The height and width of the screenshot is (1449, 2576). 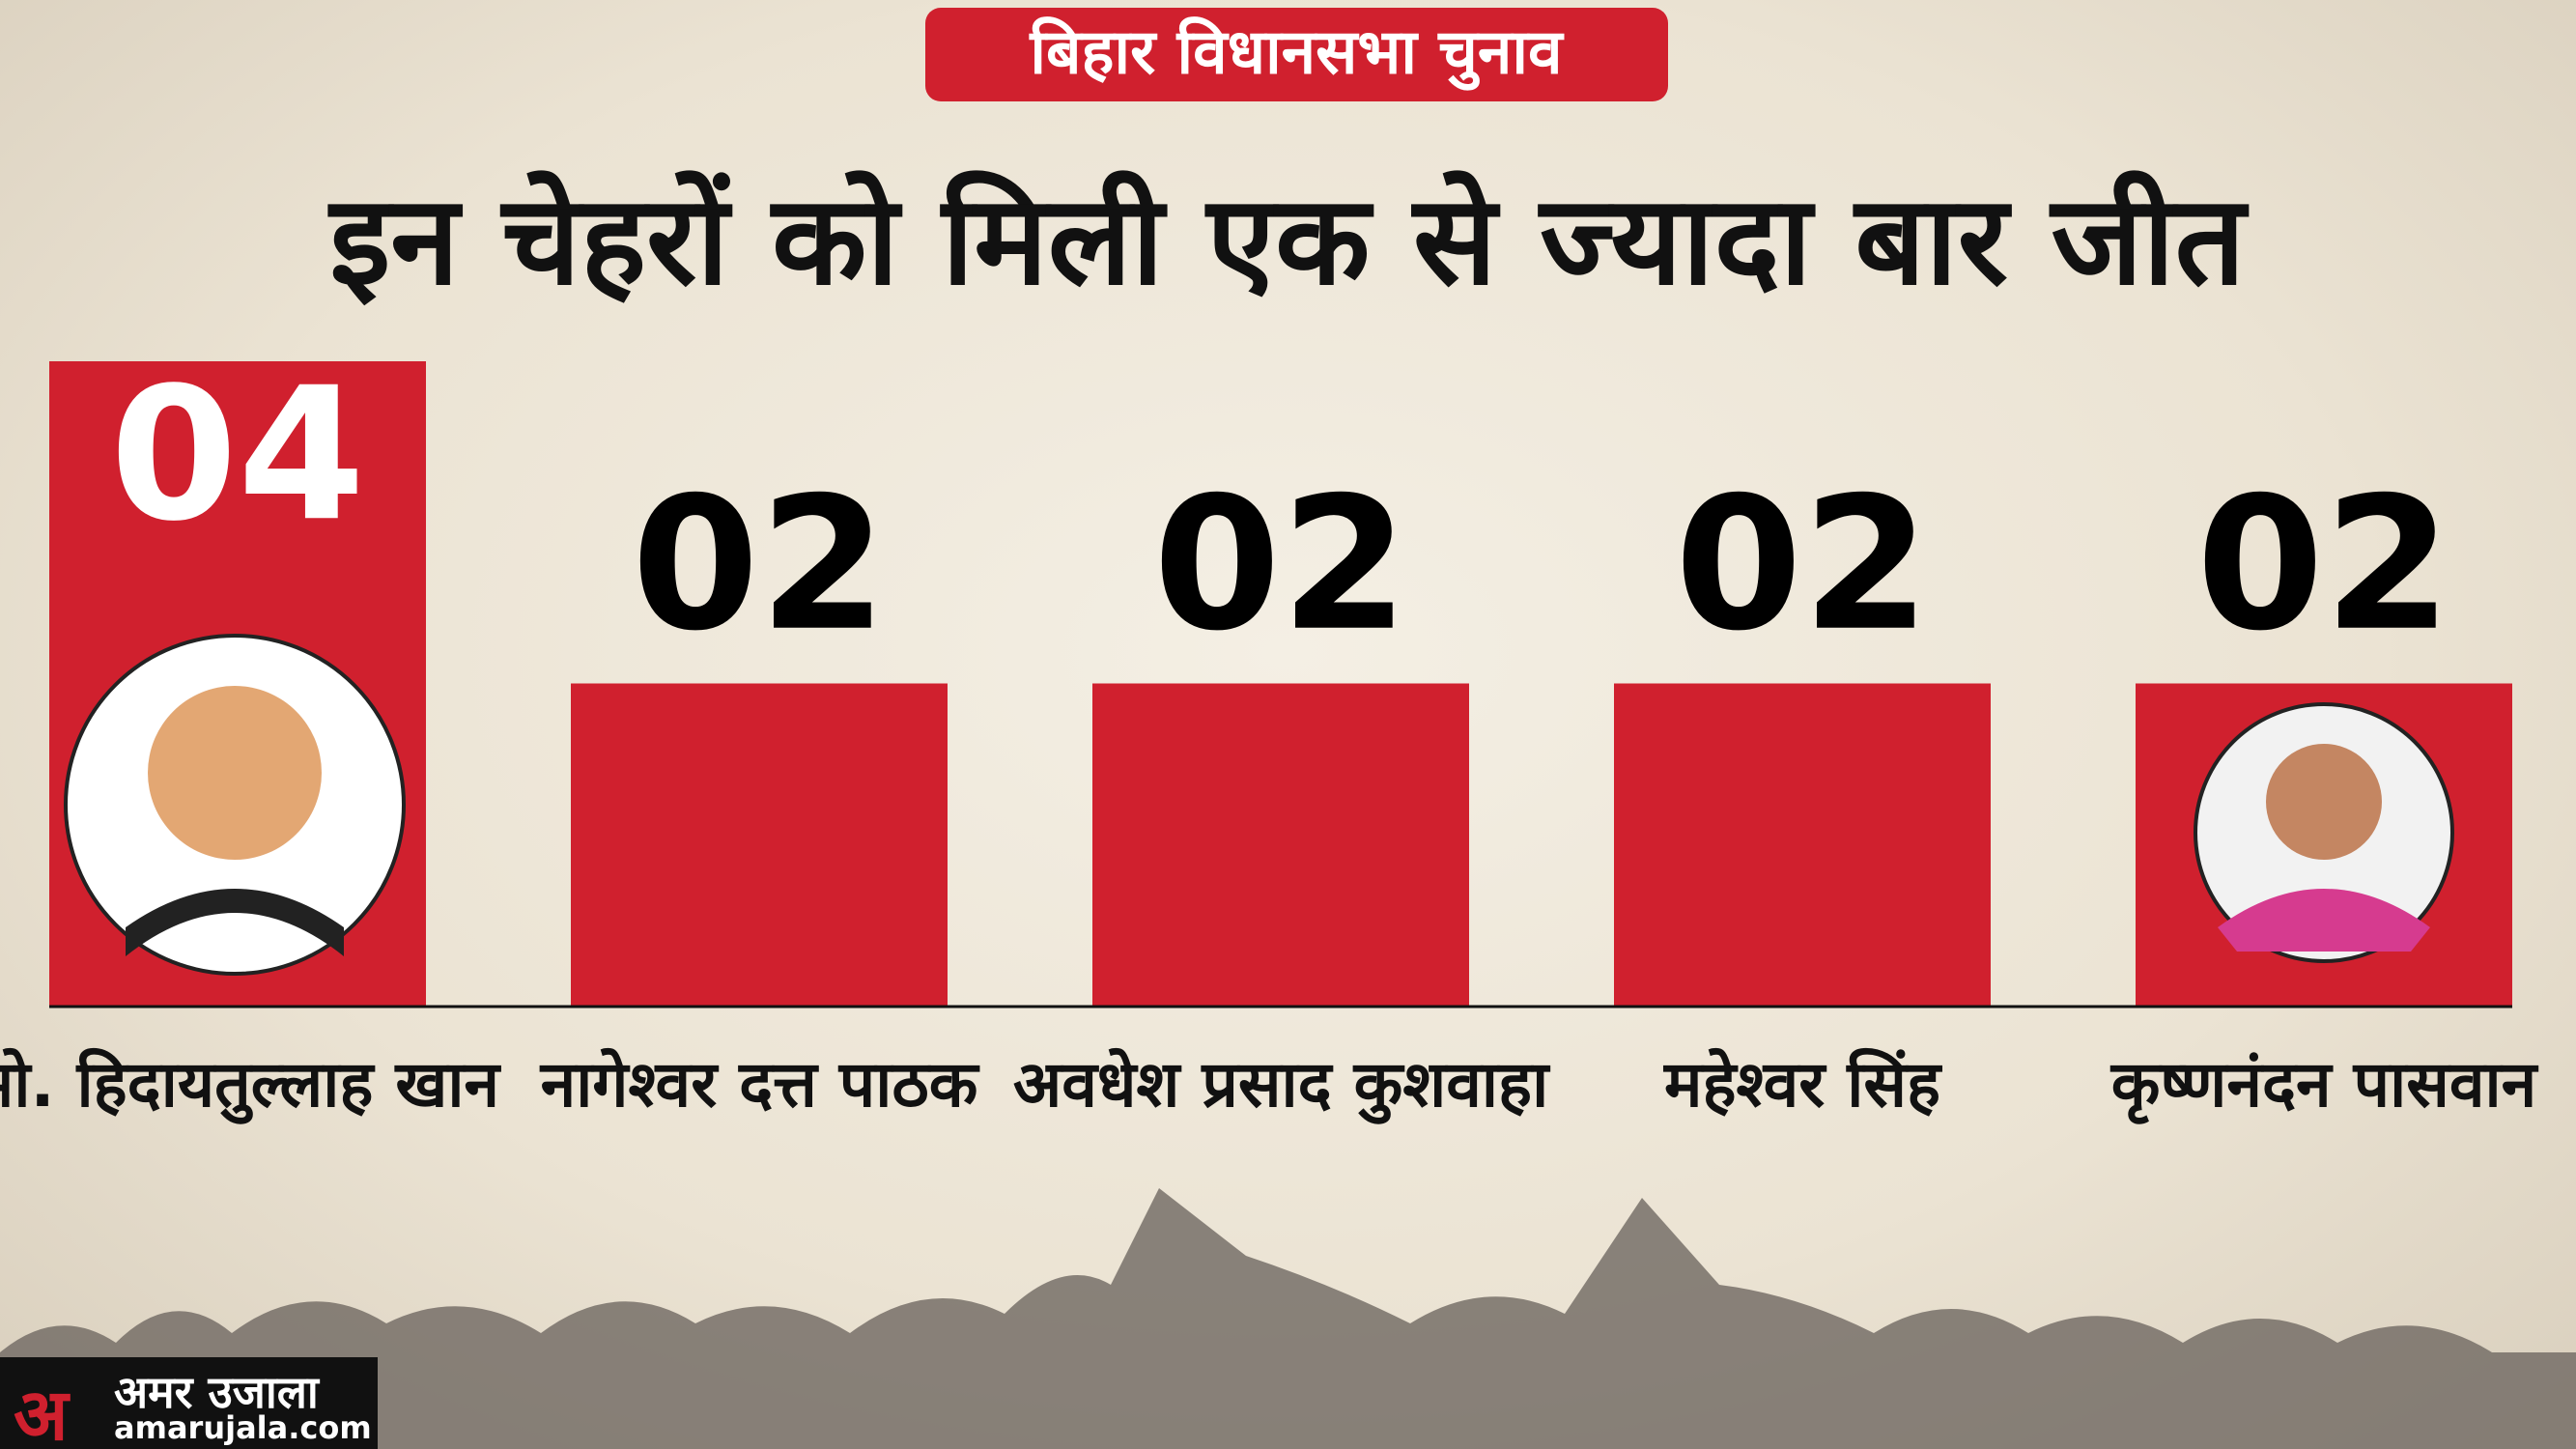 What do you see at coordinates (216, 1392) in the screenshot?
I see `brand-name: अमर उजाला` at bounding box center [216, 1392].